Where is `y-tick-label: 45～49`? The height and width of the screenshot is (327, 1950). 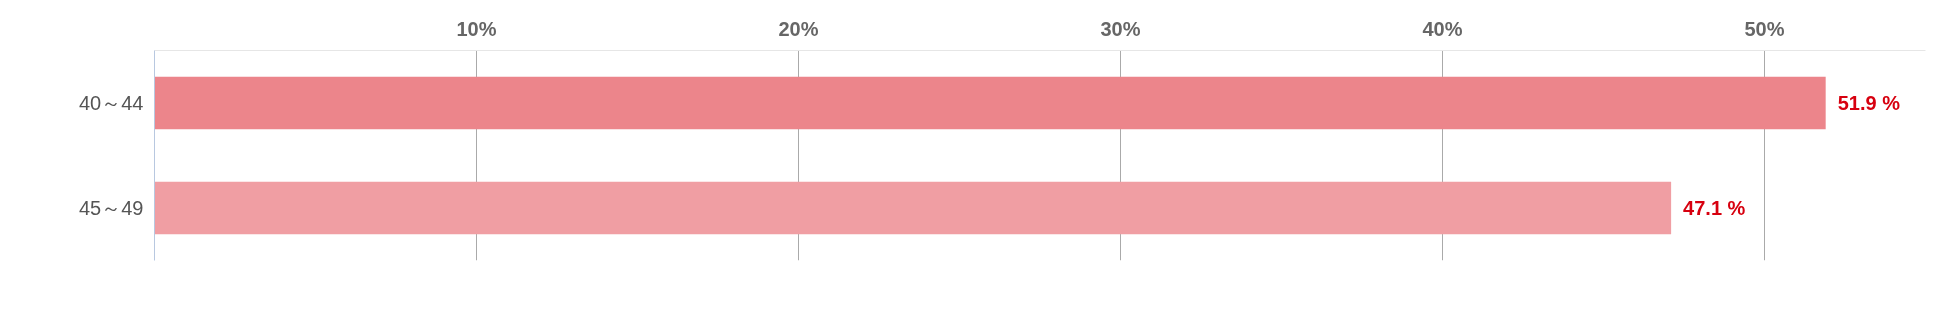
y-tick-label: 45～49 is located at coordinates (111, 208).